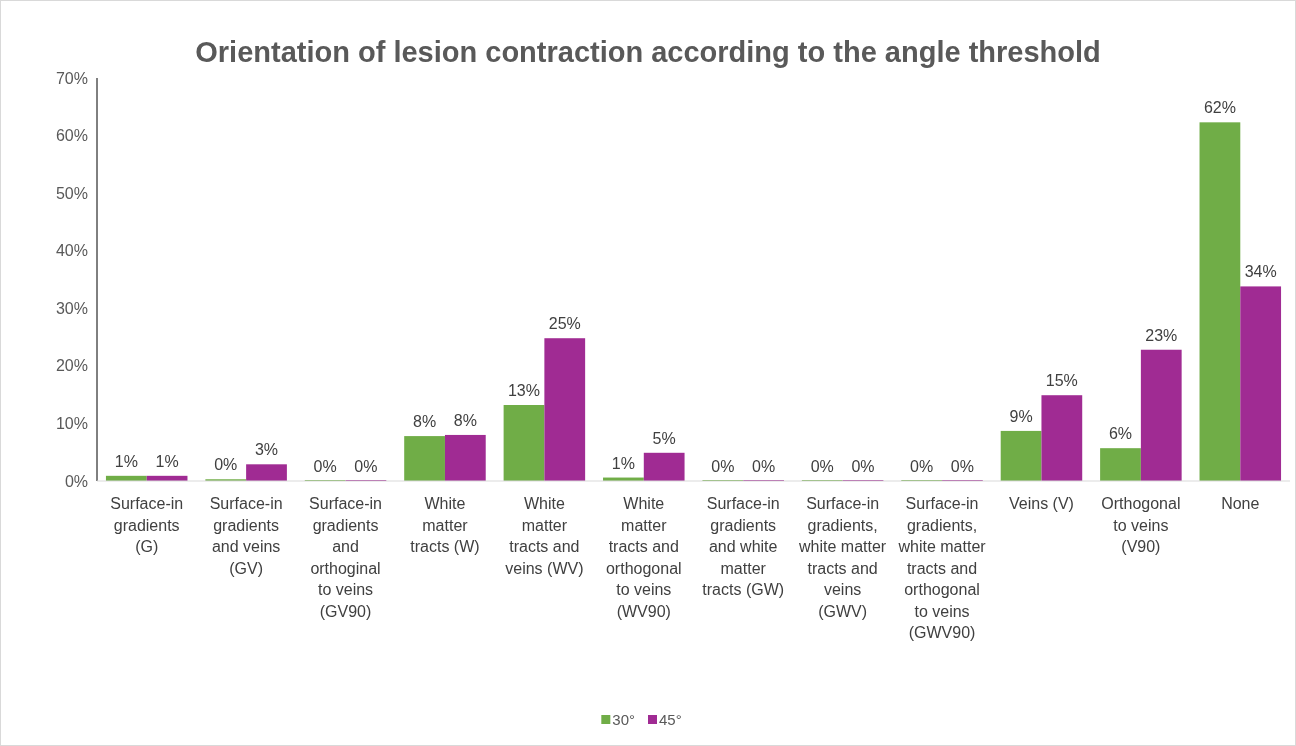  What do you see at coordinates (1061, 381) in the screenshot?
I see `data-label: 15%` at bounding box center [1061, 381].